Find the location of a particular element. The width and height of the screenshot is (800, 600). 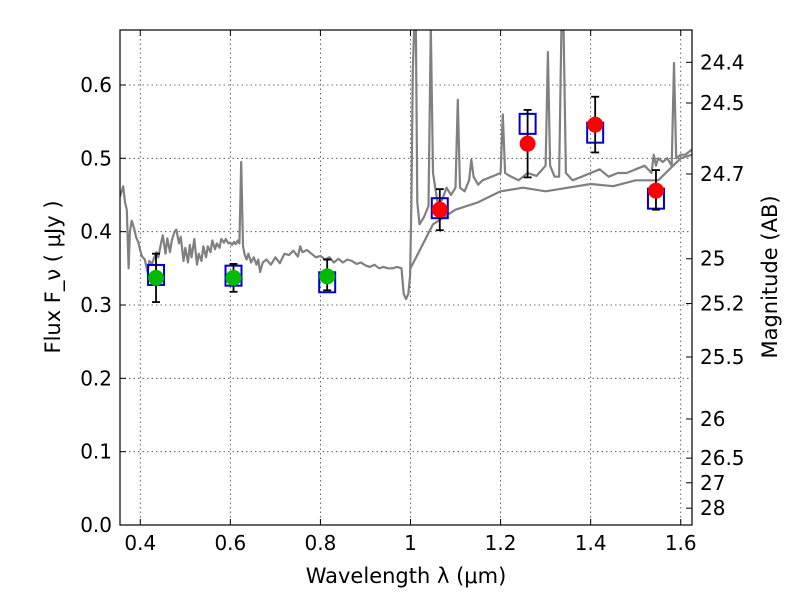

y-tick-label: 0.5 is located at coordinates (96, 158).